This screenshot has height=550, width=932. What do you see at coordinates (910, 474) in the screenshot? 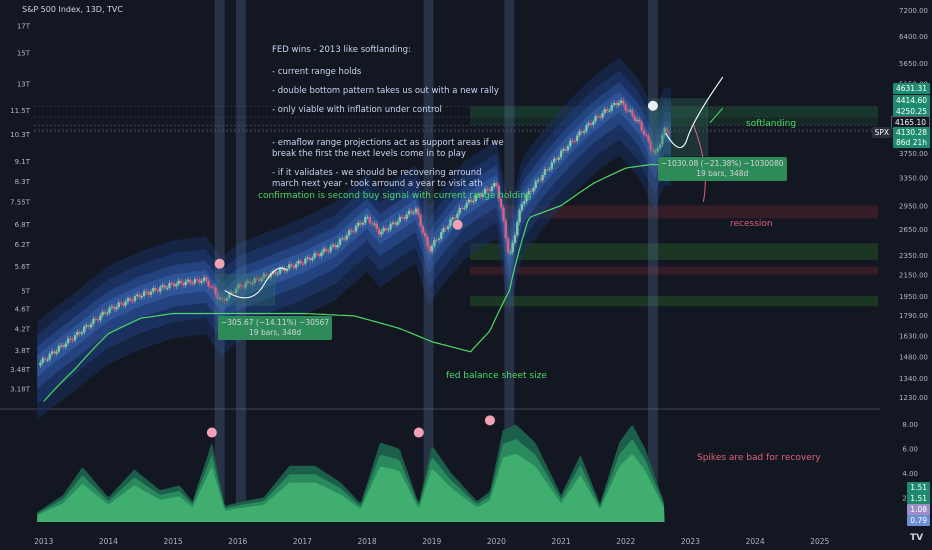
I see `indicator-axis-tick: 4.00` at bounding box center [910, 474].